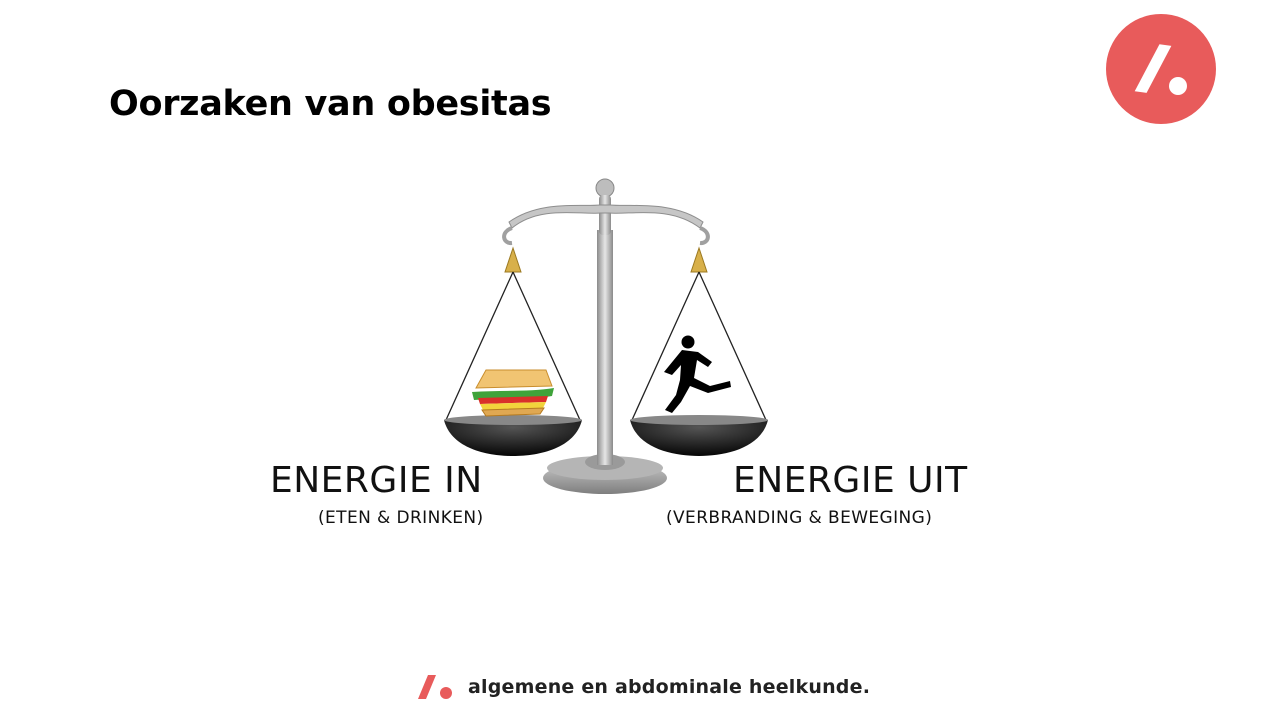 This screenshot has height=720, width=1280. What do you see at coordinates (330, 104) in the screenshot?
I see `page-title: Oorzaken van obesitas` at bounding box center [330, 104].